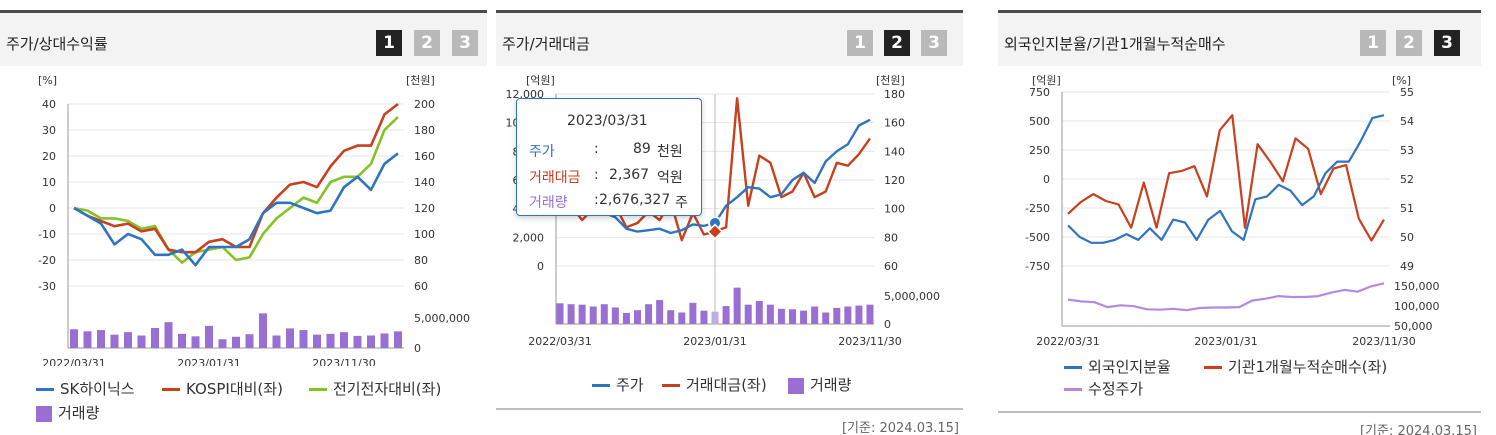  I want to click on legend-item-price: 주가, so click(618, 384).